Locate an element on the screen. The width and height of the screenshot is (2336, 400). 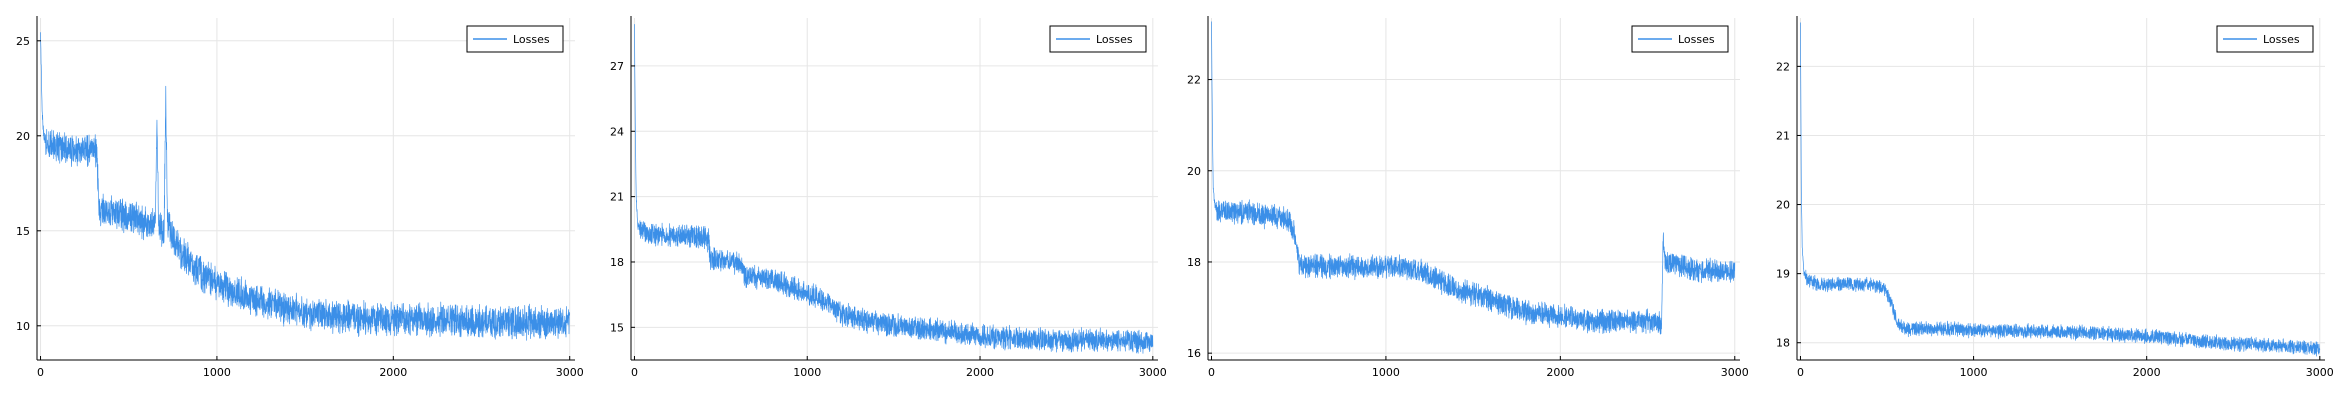
y-tick-label: 10 is located at coordinates (23, 326).